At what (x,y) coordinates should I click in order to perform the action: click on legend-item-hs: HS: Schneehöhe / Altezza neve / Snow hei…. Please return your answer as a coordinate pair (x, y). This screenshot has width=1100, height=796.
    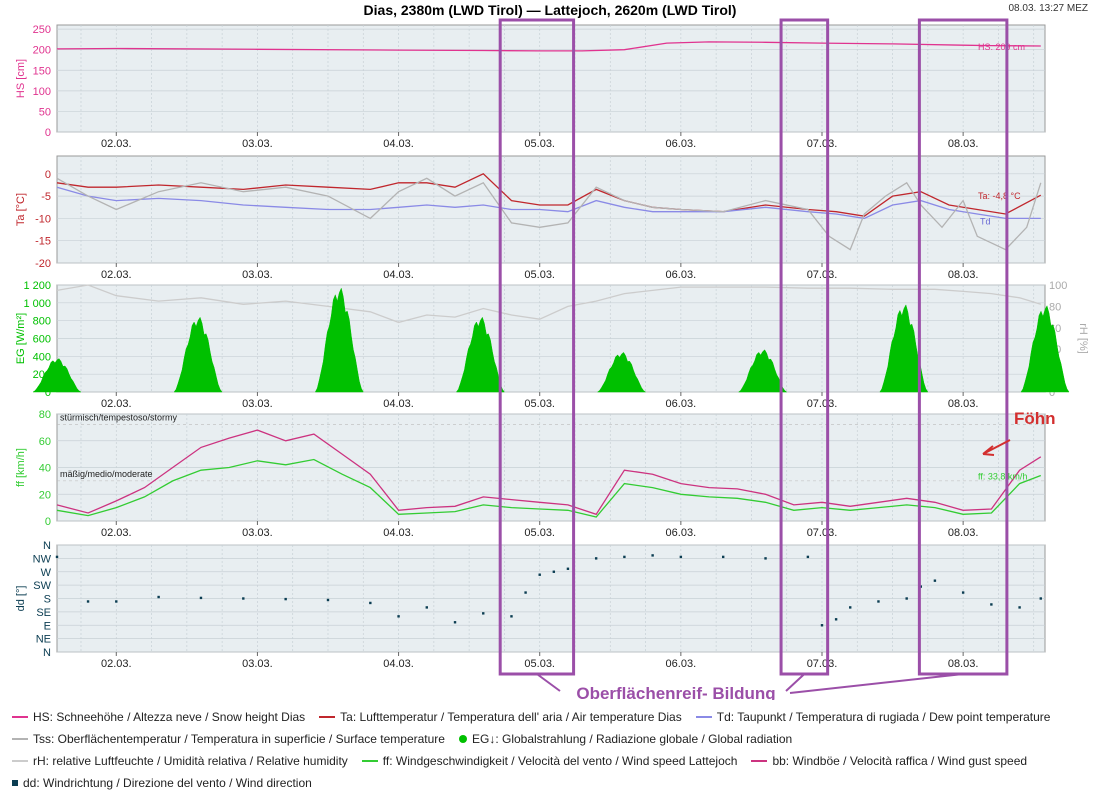
    Looking at the image, I should click on (158, 717).